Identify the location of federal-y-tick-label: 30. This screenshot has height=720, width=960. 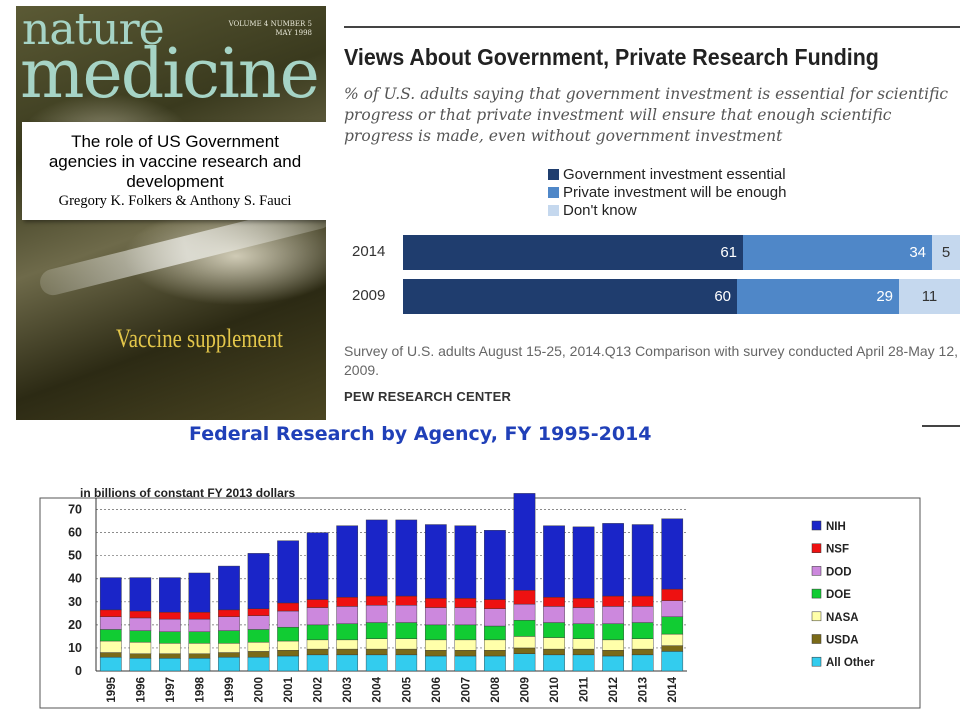
(75, 602).